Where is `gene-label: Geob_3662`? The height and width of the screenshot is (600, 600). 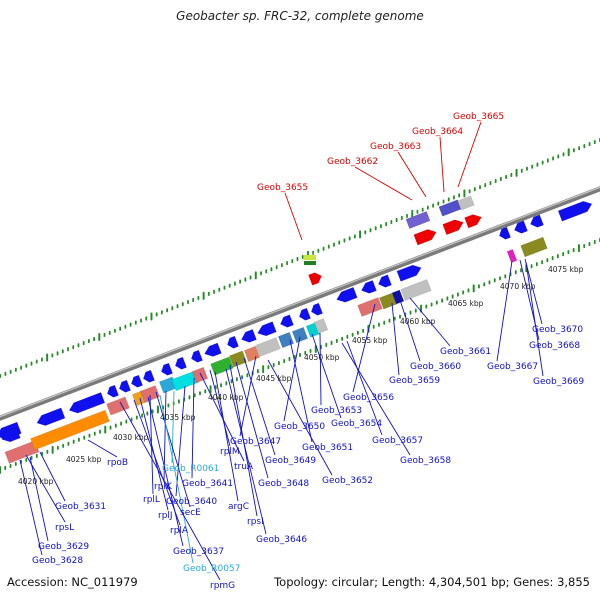 gene-label: Geob_3662 is located at coordinates (352, 162).